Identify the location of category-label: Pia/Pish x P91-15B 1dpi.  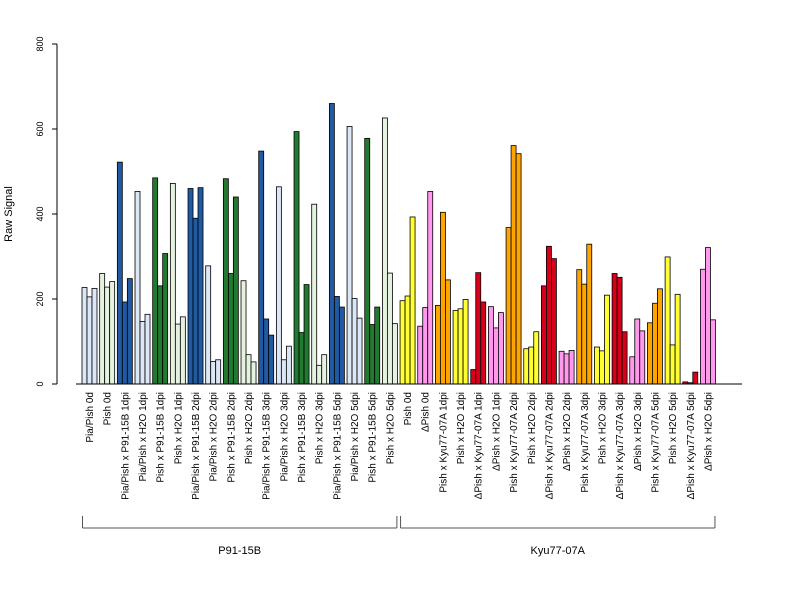
(125, 446).